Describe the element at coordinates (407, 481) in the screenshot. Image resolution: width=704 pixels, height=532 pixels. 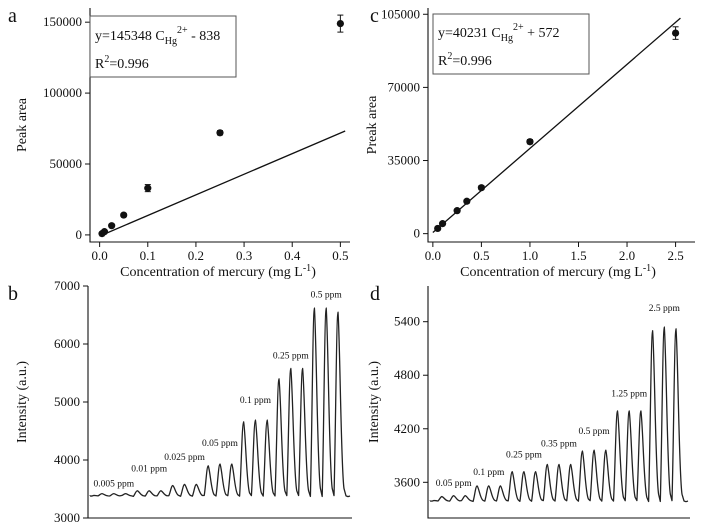
I see `y-tick-label: 3600` at that location.